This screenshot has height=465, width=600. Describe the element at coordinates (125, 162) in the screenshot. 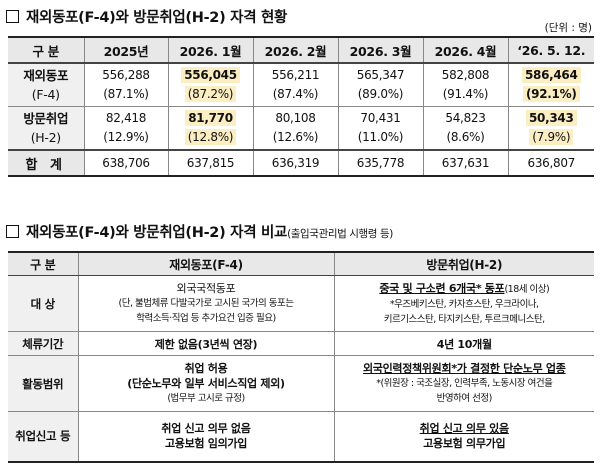

I see `total-cell: 638,706` at that location.